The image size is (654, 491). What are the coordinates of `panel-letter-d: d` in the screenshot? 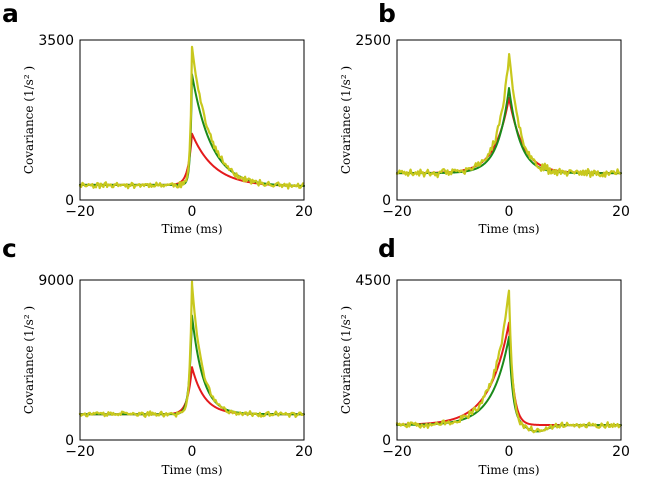 It's located at (387, 248).